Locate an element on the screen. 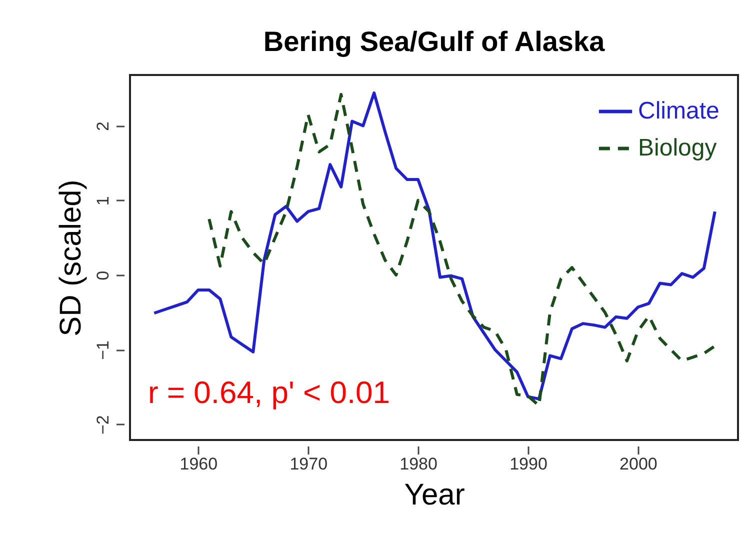 The width and height of the screenshot is (750, 540). y-tick-label: −1 is located at coordinates (103, 350).